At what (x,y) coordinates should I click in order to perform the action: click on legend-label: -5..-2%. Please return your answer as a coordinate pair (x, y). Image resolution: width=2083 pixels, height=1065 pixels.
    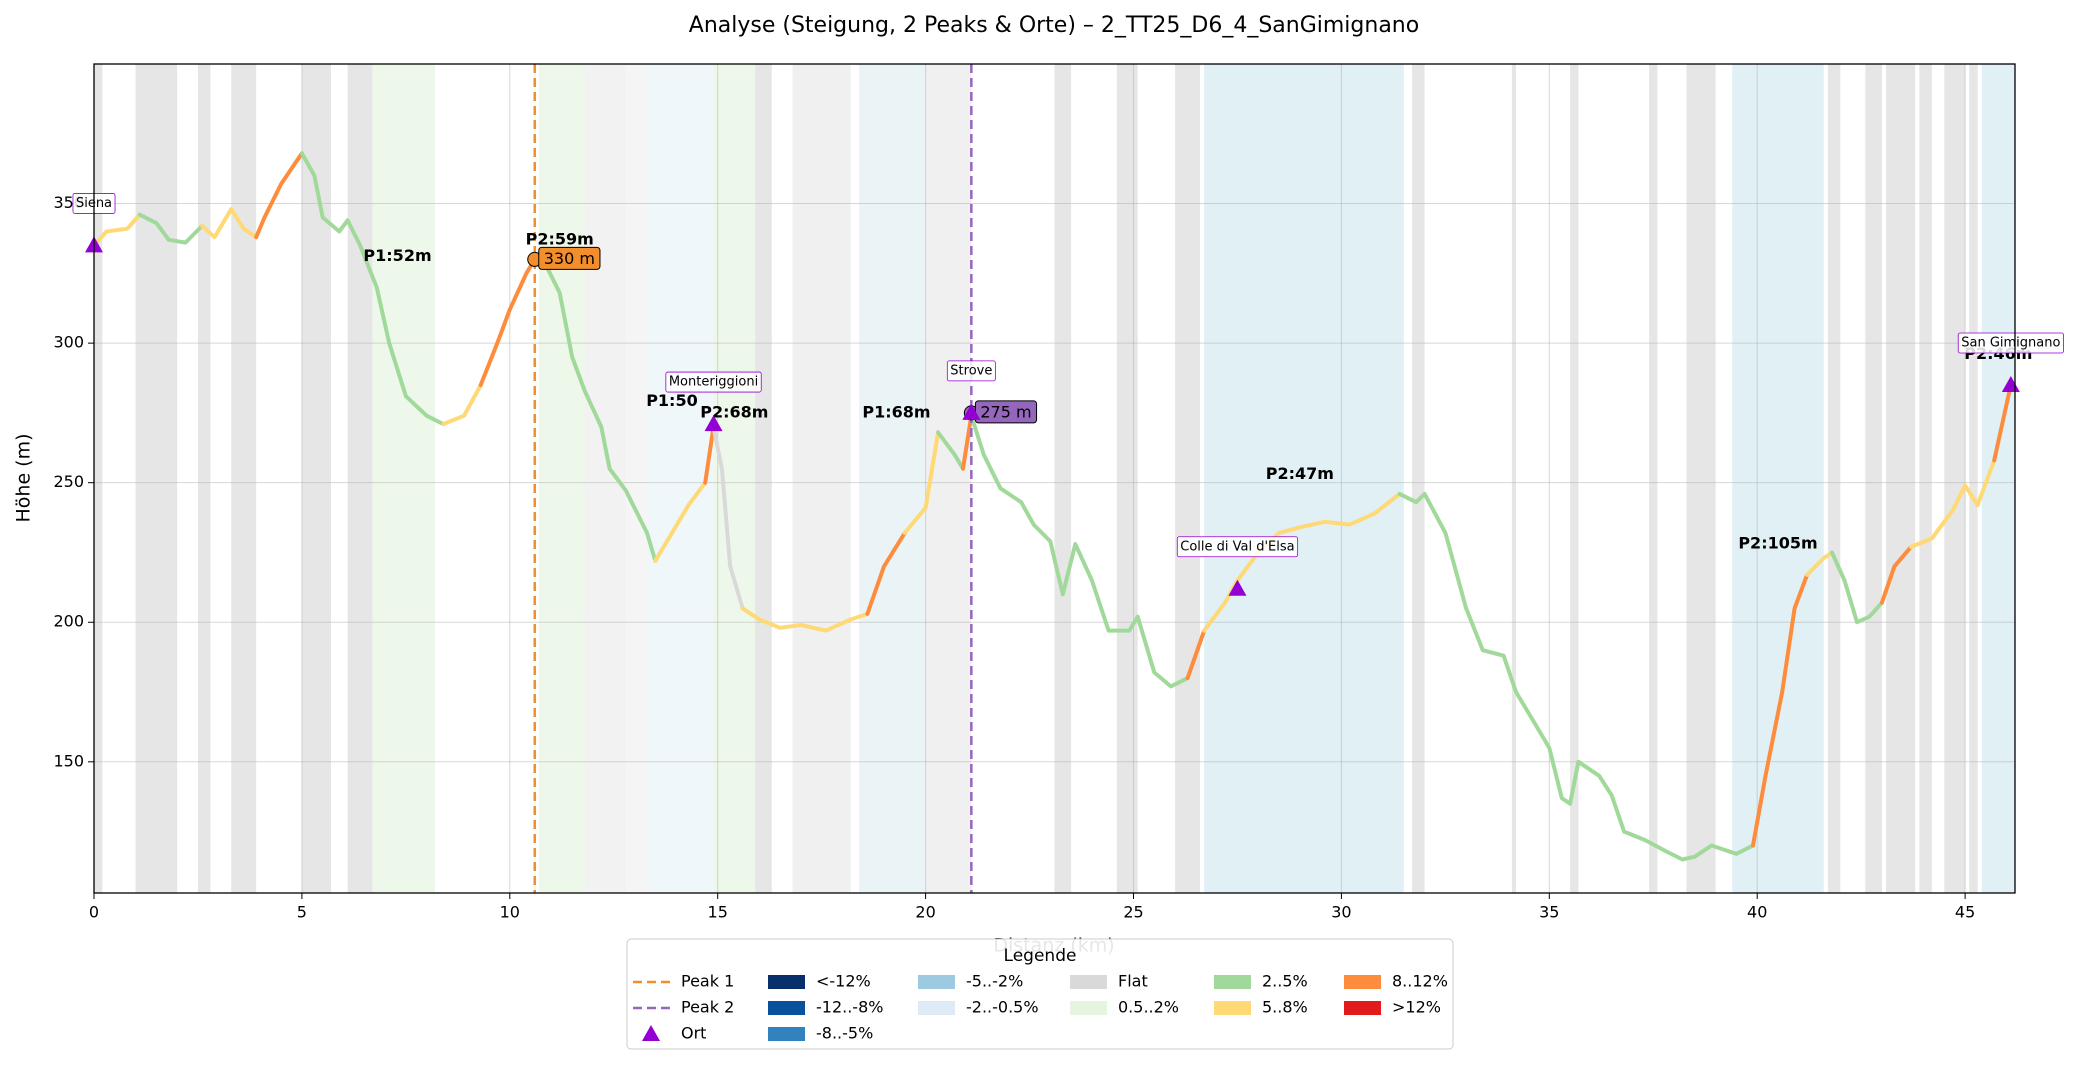
    Looking at the image, I should click on (994, 981).